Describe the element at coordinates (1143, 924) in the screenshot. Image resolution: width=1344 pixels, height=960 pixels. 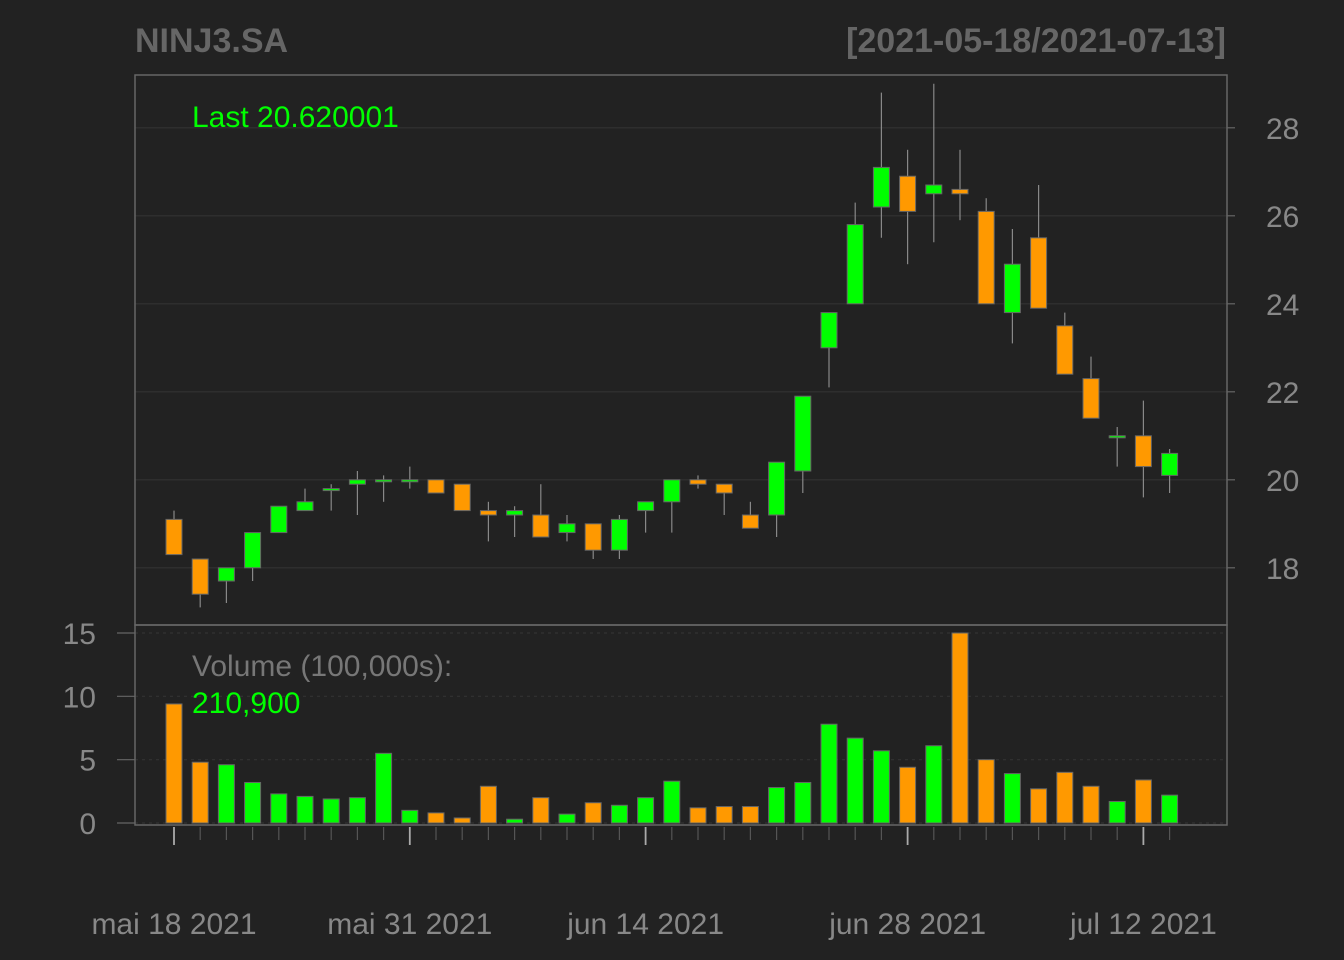
I see `x-tick-label: jul 12 2021` at that location.